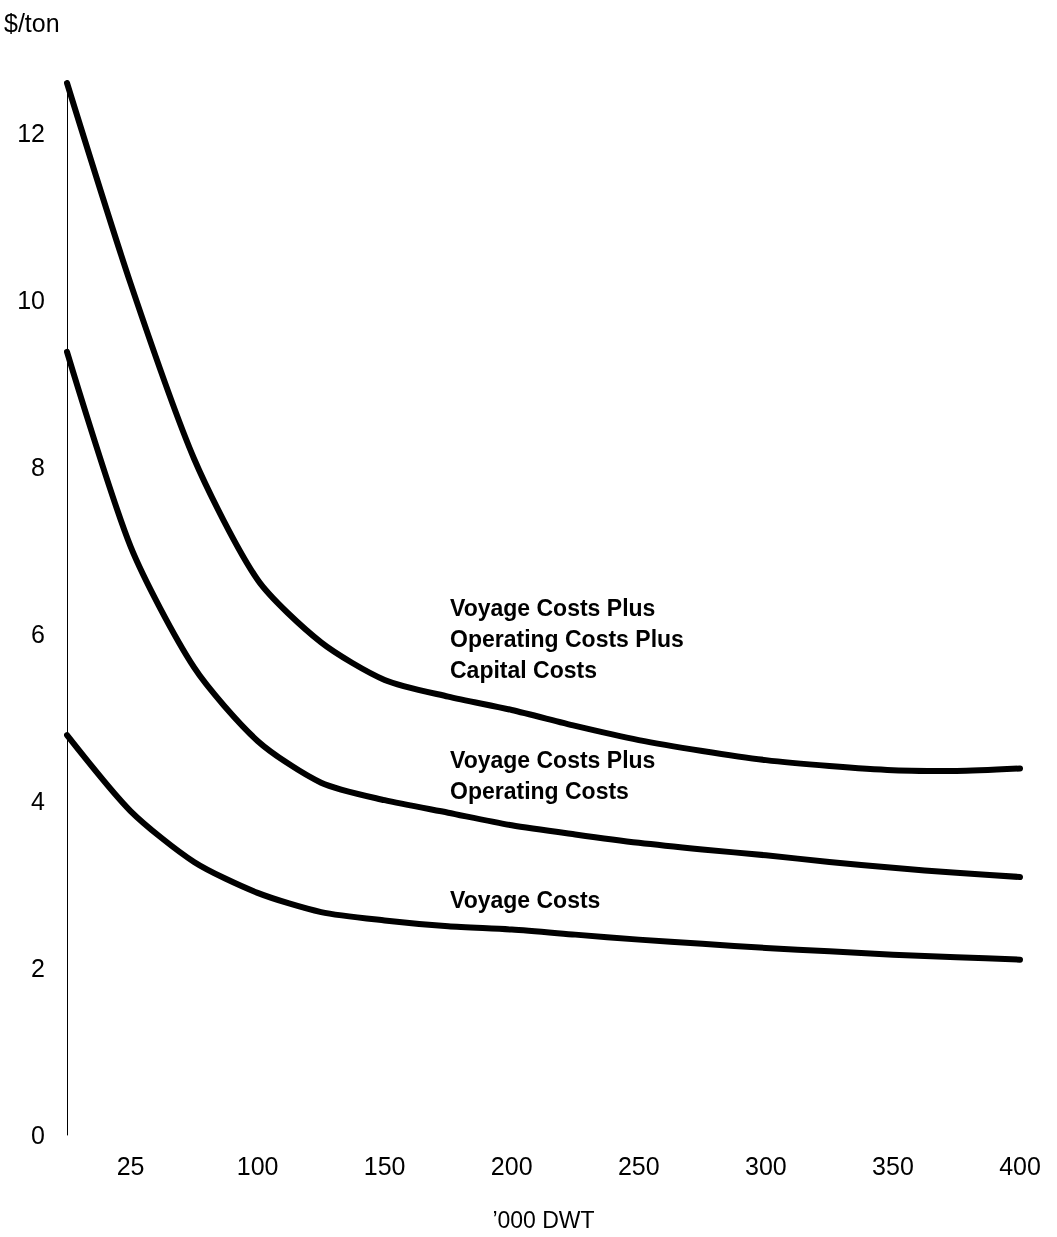 The width and height of the screenshot is (1057, 1237). I want to click on x-tick-label: 100, so click(257, 1165).